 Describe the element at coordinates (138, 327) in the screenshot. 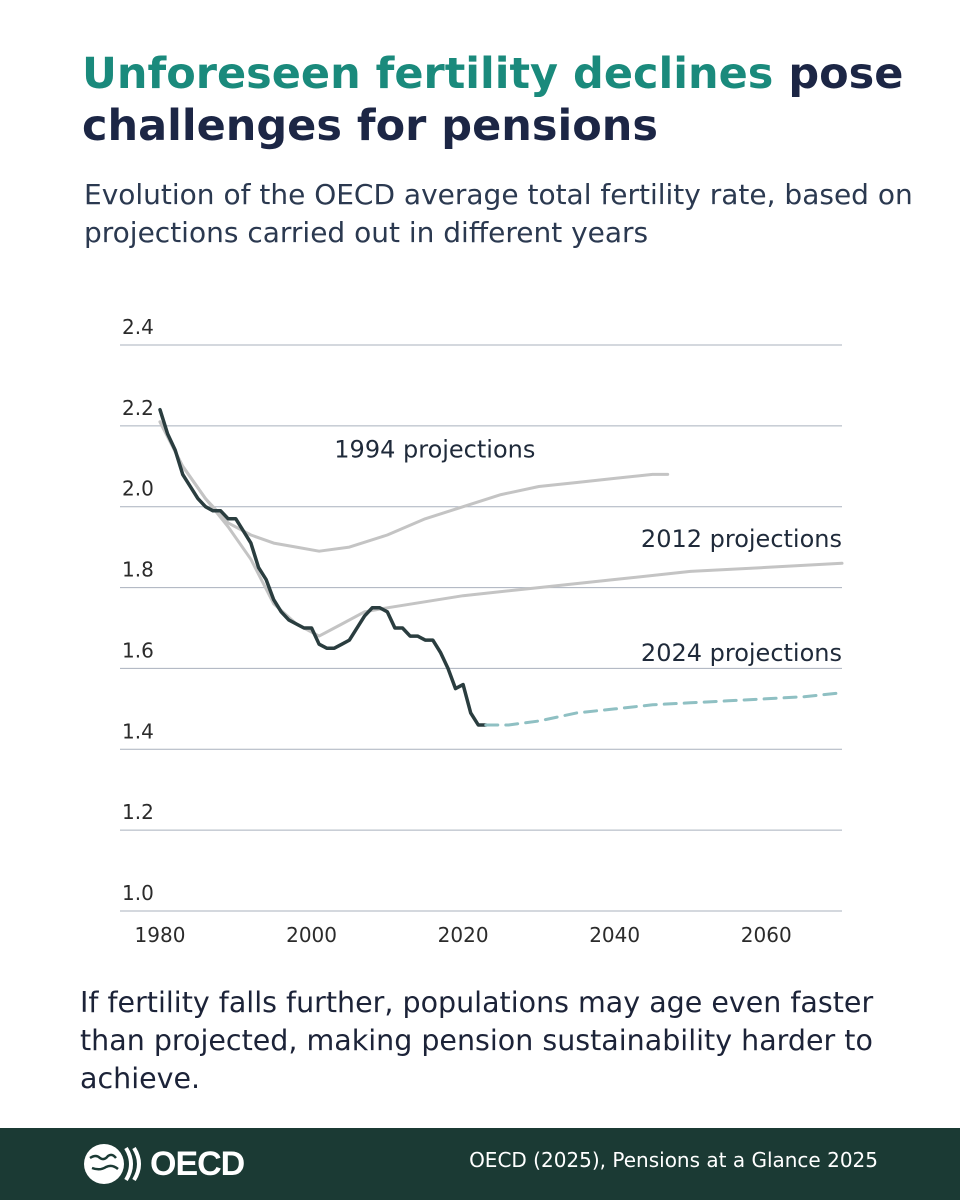

I see `y-tick-label: 2.4` at that location.